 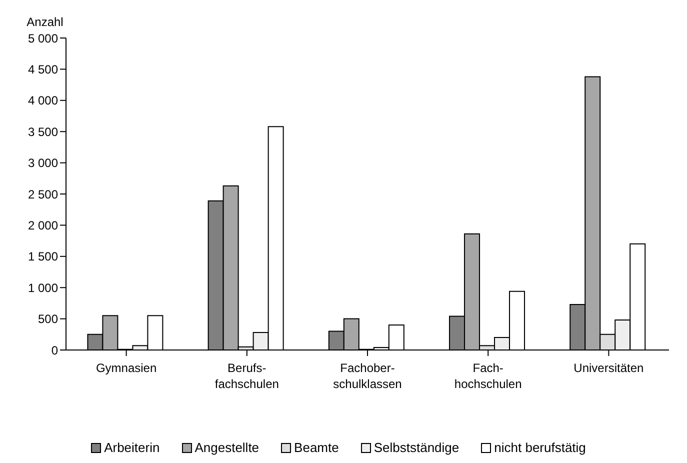 I want to click on y-tick-label: 5 000, so click(x=43, y=38).